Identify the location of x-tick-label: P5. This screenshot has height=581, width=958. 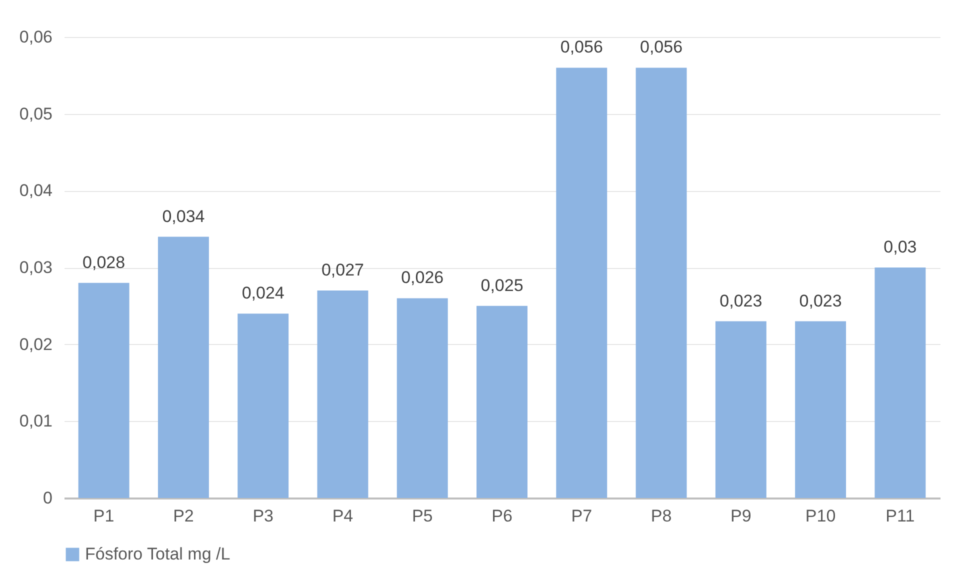
(422, 516).